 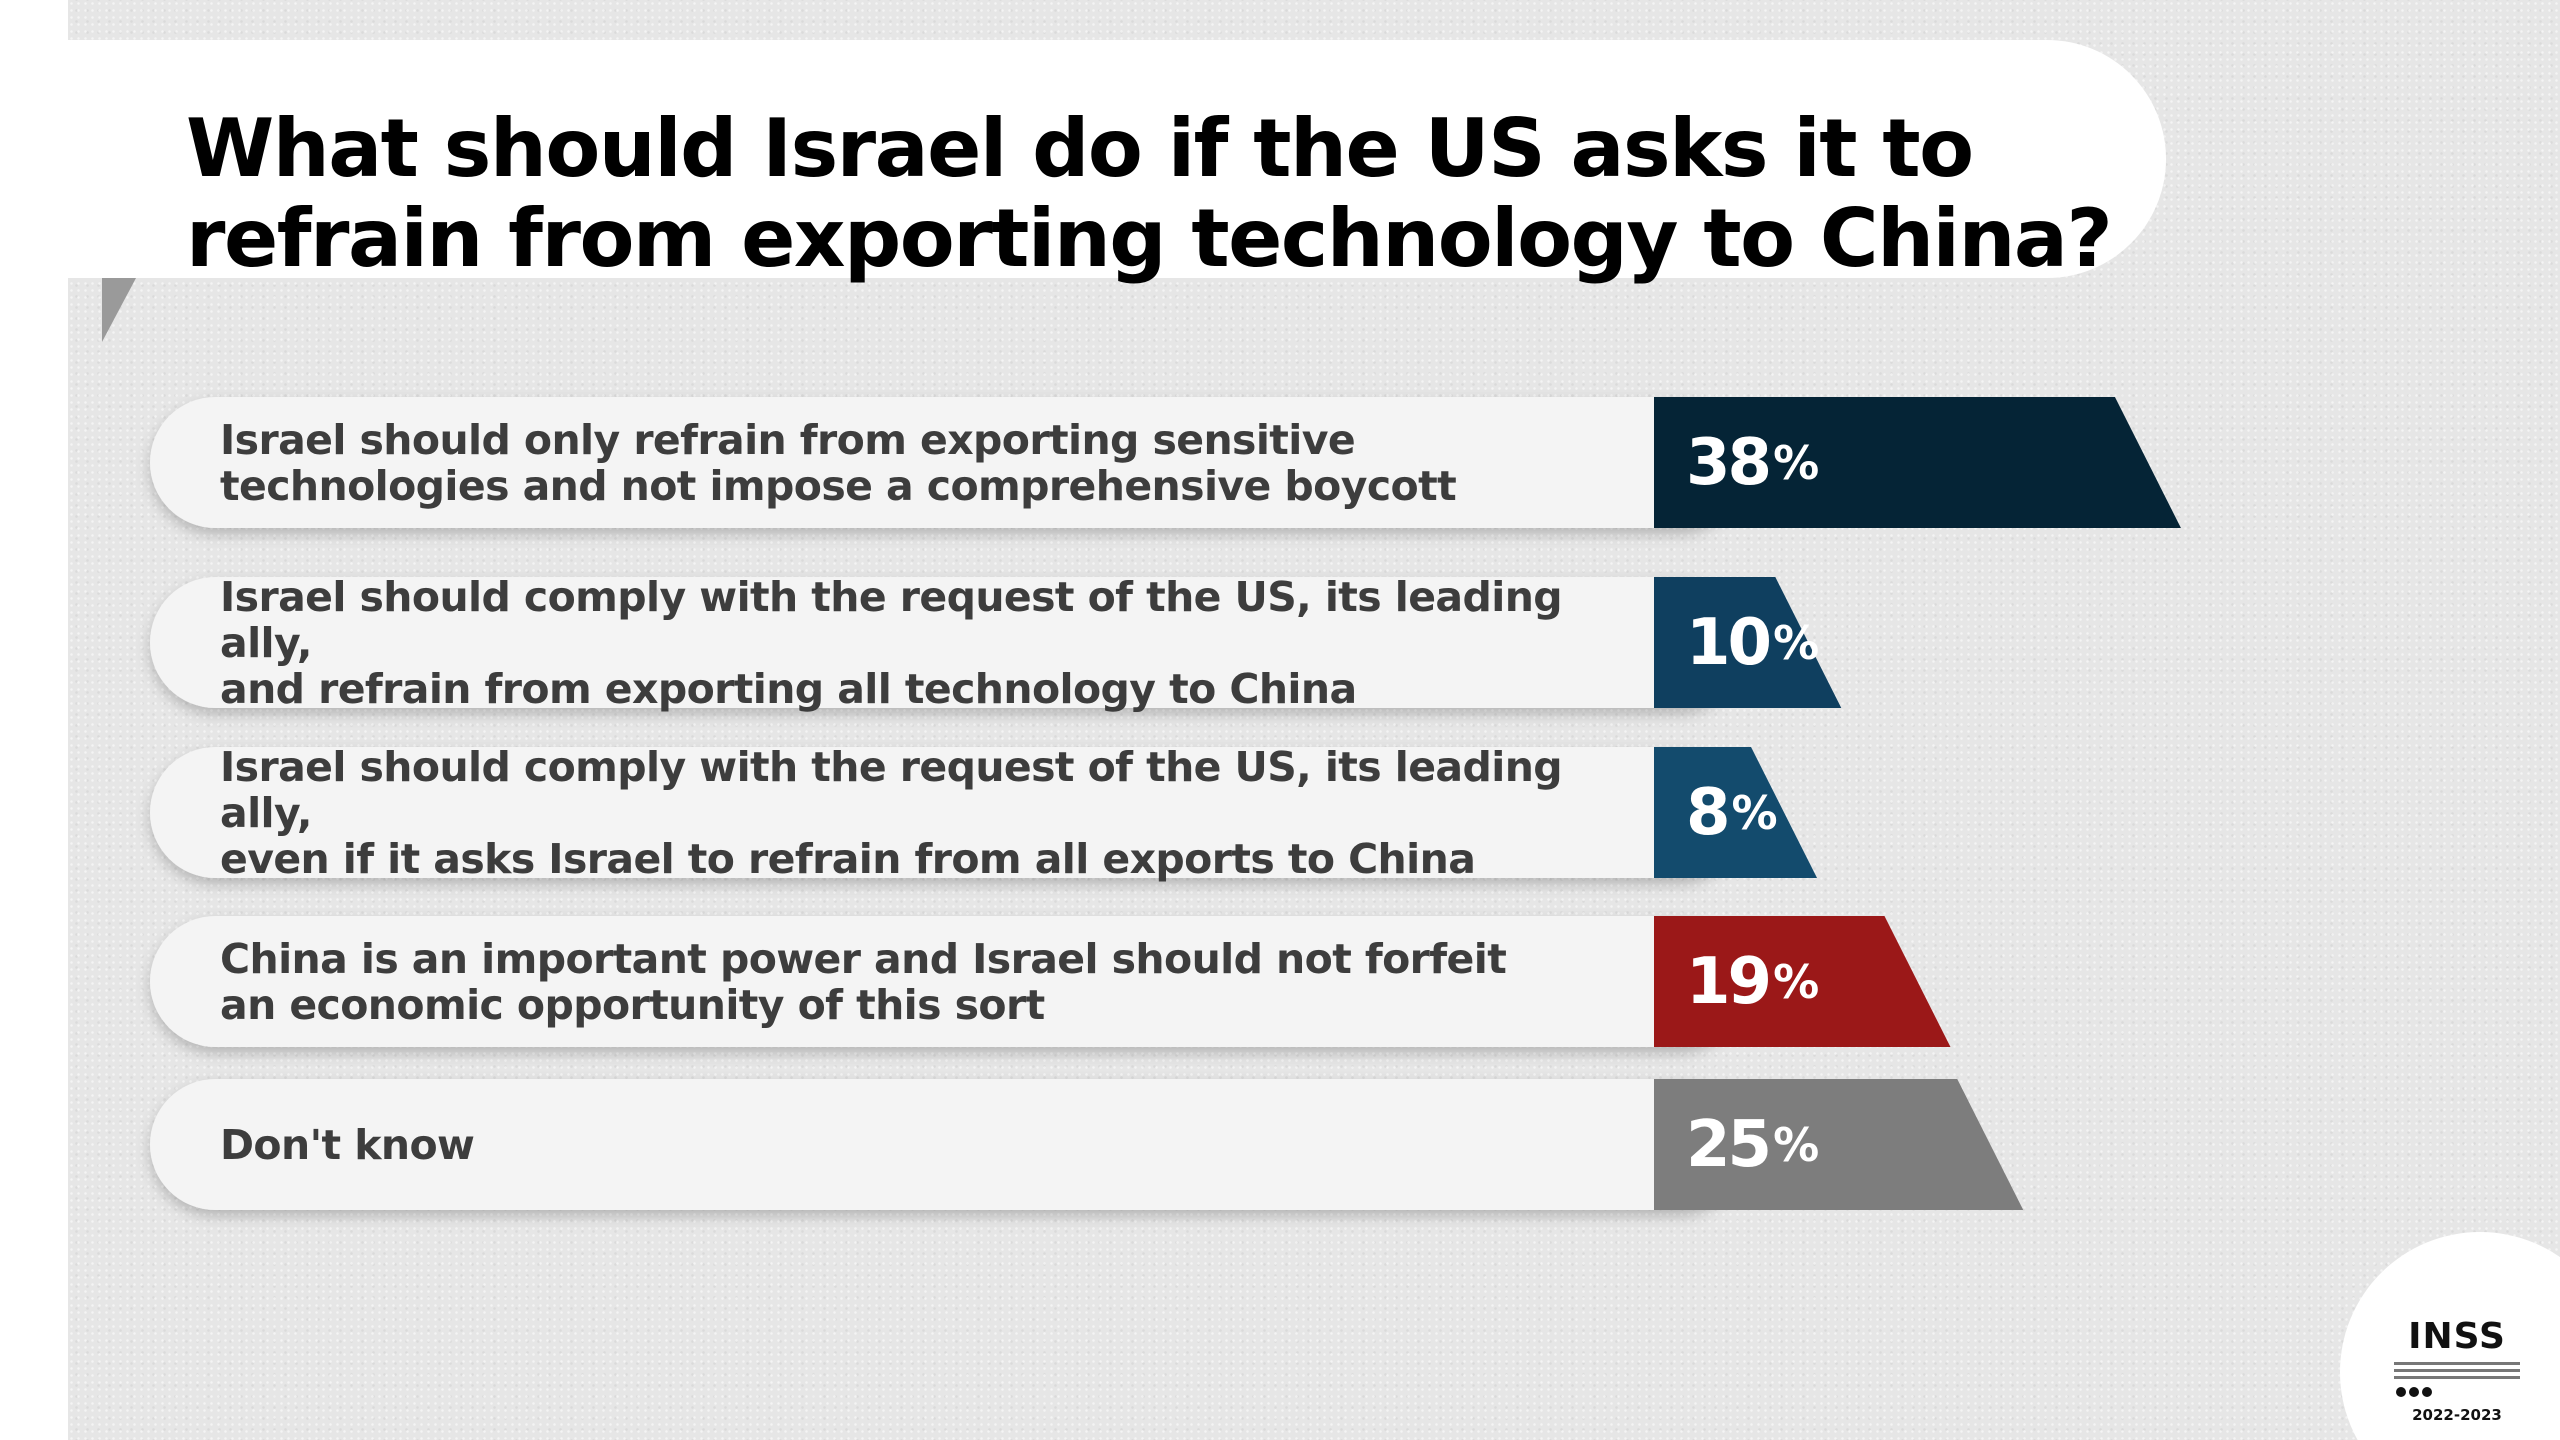 What do you see at coordinates (119, 310) in the screenshot?
I see `title-banner-fold` at bounding box center [119, 310].